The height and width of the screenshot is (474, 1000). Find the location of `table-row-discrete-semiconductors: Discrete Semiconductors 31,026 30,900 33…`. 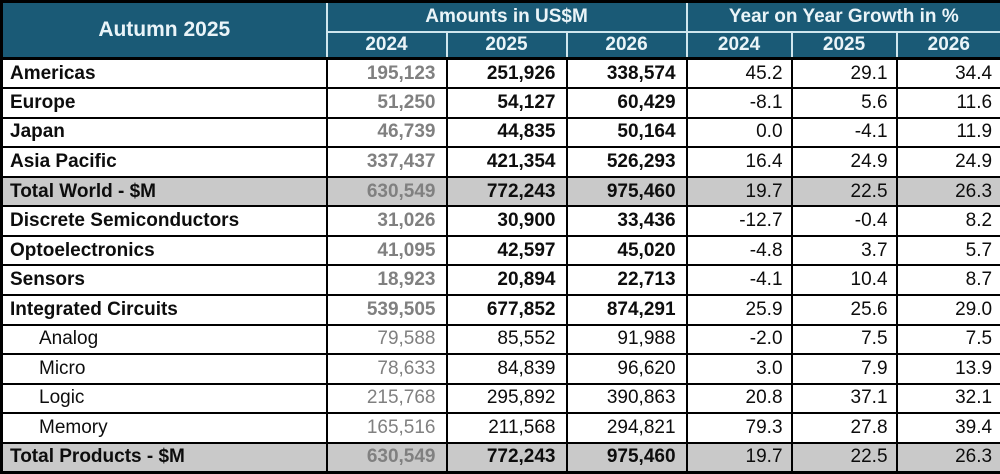

table-row-discrete-semiconductors: Discrete Semiconductors 31,026 30,900 33… is located at coordinates (500, 221).